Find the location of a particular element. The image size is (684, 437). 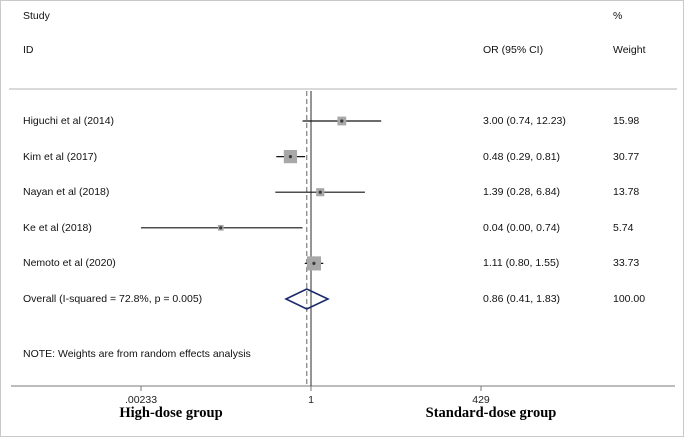

col-header-percent: % is located at coordinates (618, 16).